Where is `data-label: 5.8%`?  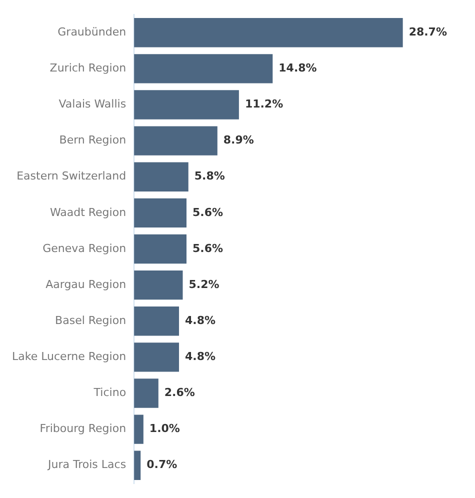
data-label: 5.8% is located at coordinates (209, 176).